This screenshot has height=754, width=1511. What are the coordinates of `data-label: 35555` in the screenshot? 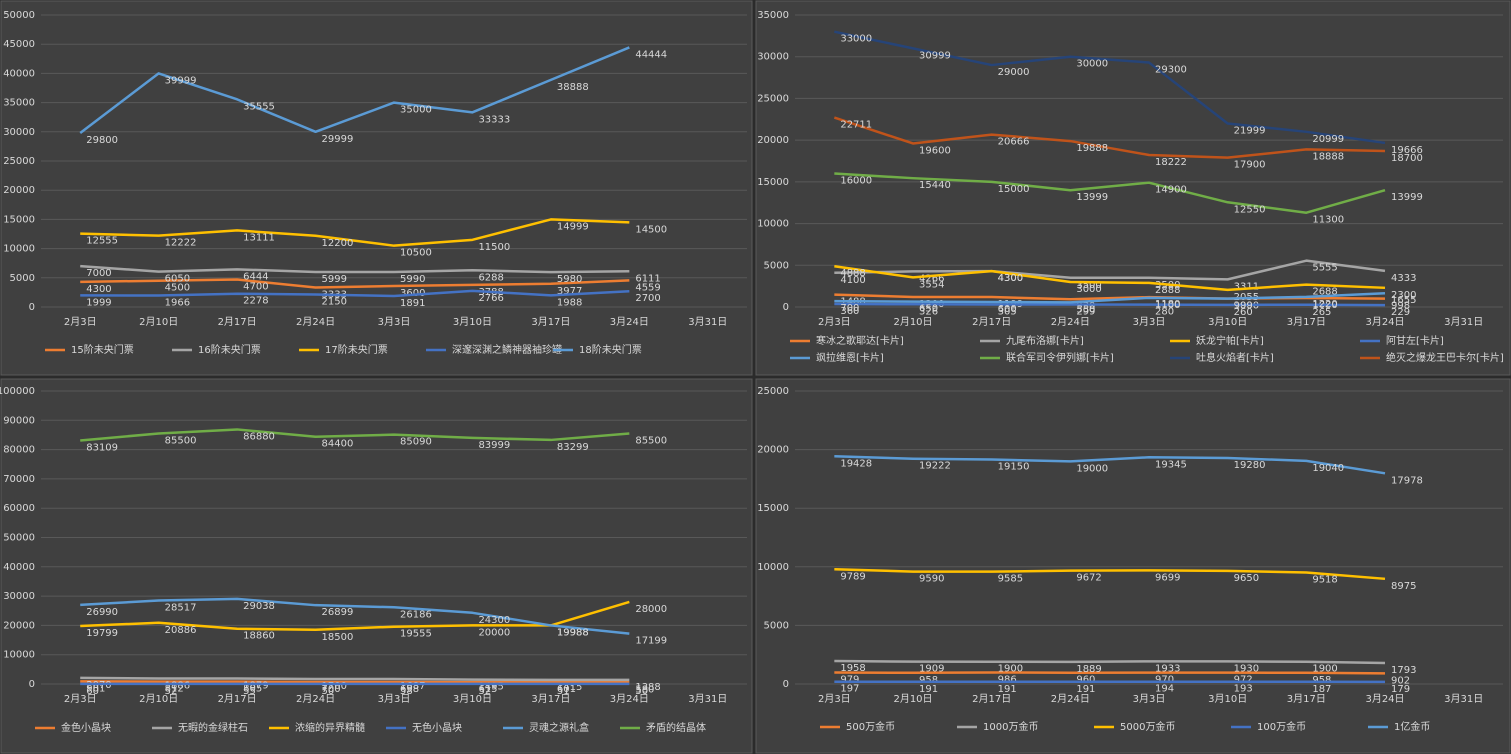 It's located at (259, 106).